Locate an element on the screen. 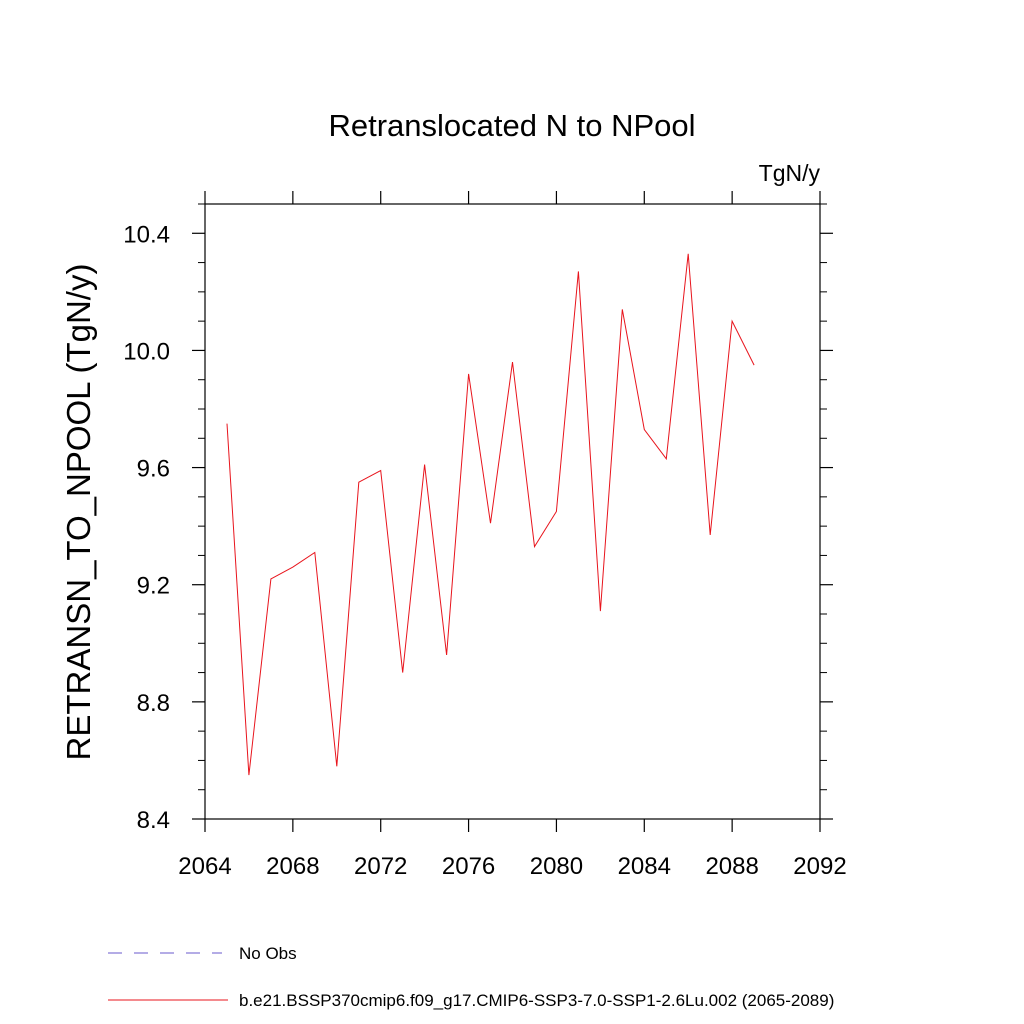 This screenshot has height=1024, width=1024. legend-label-no-obs: No Obs is located at coordinates (268, 953).